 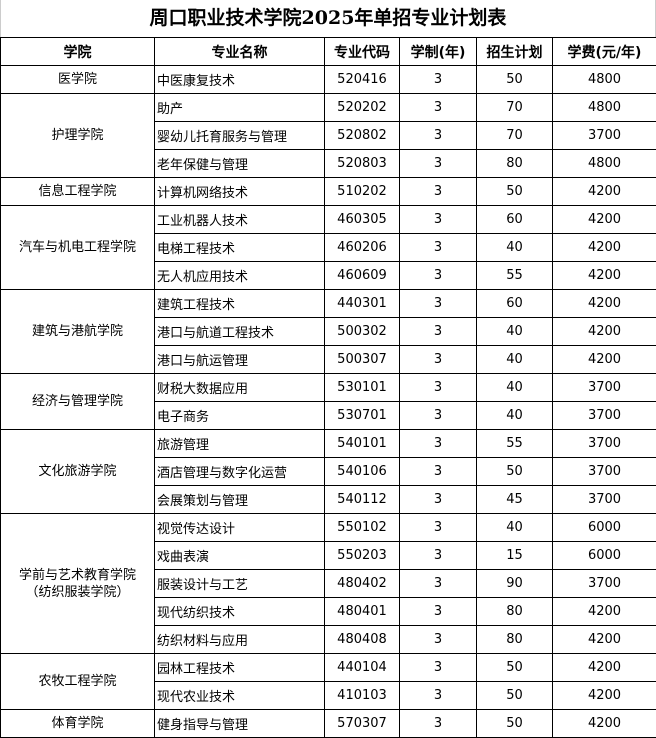 I want to click on major-code: 480401, so click(x=362, y=612).